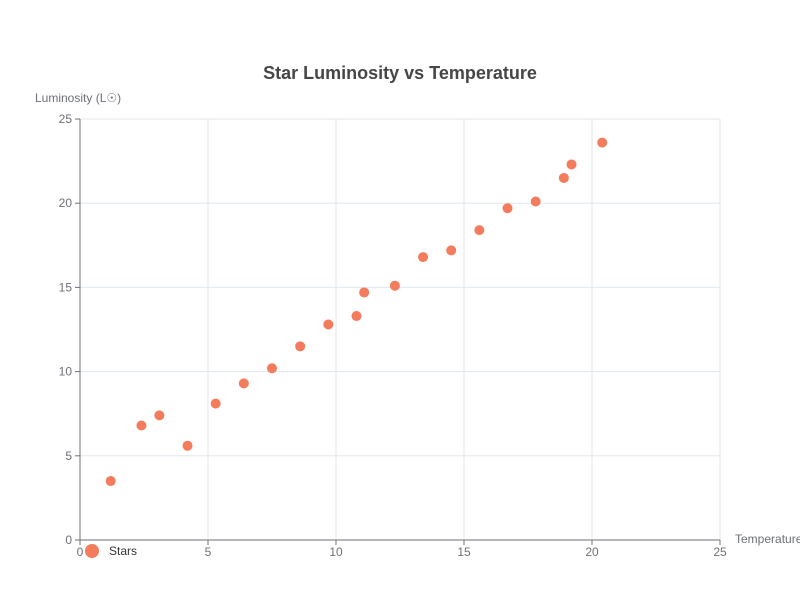 This screenshot has width=800, height=600. What do you see at coordinates (92, 551) in the screenshot?
I see `legend-marker` at bounding box center [92, 551].